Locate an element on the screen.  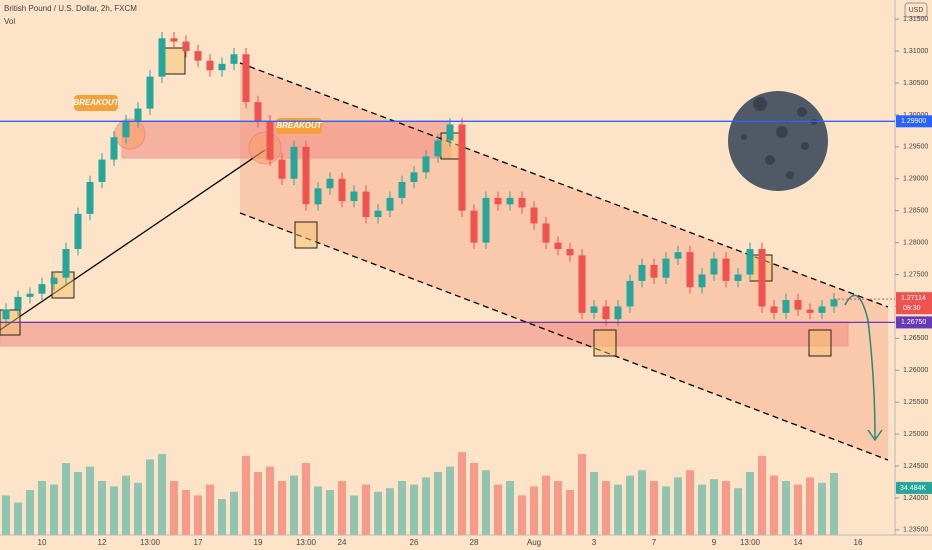
y-tick-label: 1.30500 is located at coordinates (915, 83).